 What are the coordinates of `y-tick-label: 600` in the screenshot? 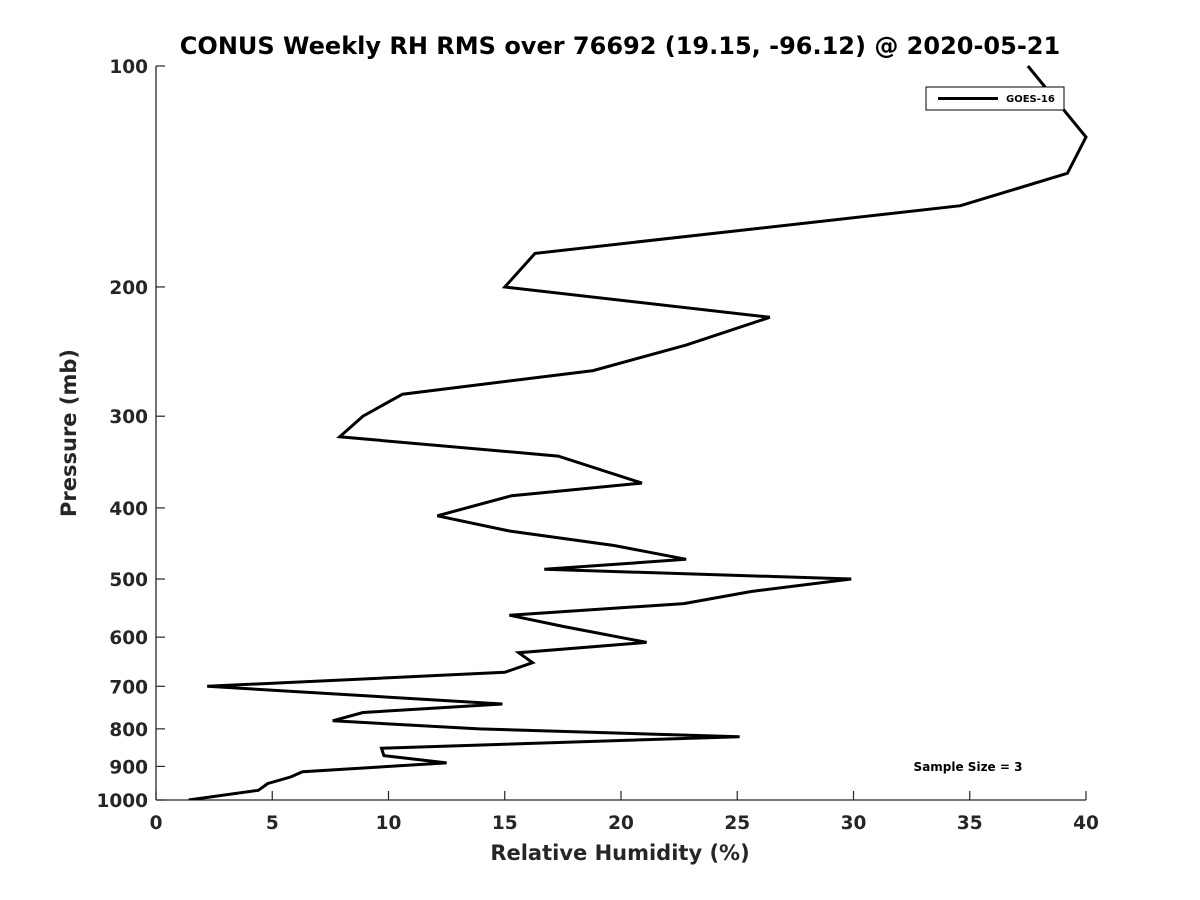 It's located at (128, 638).